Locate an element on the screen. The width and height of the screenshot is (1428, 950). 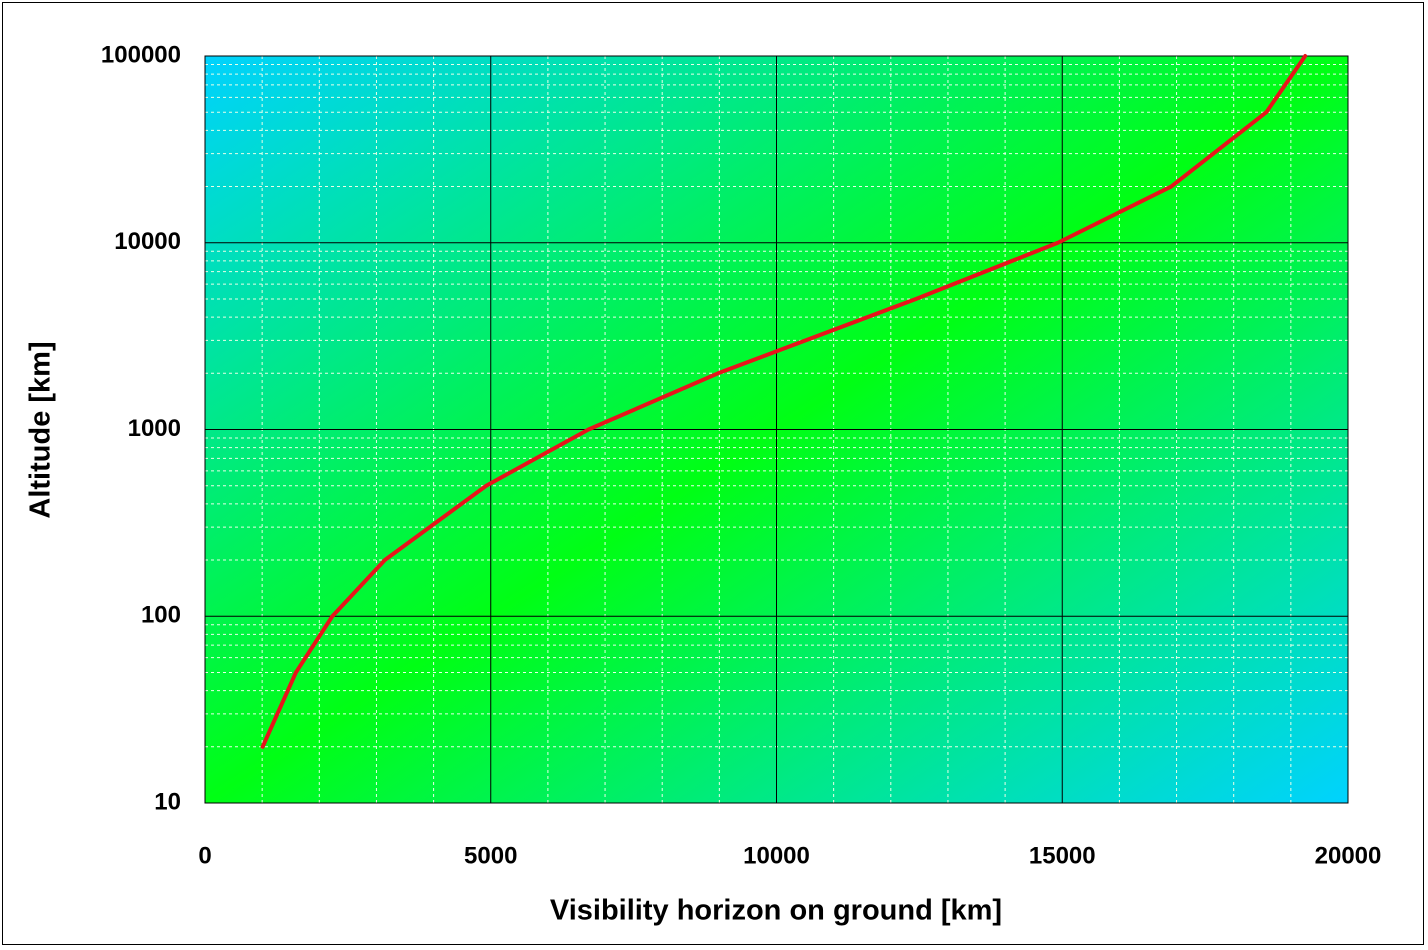
x-axis-title: Visibility horizon on ground [km] is located at coordinates (776, 911).